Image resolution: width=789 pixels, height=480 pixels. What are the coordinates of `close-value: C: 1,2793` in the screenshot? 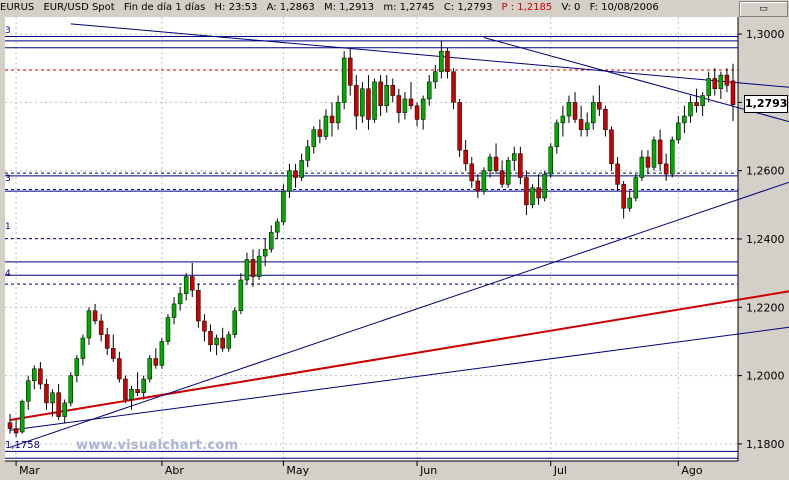 It's located at (468, 7).